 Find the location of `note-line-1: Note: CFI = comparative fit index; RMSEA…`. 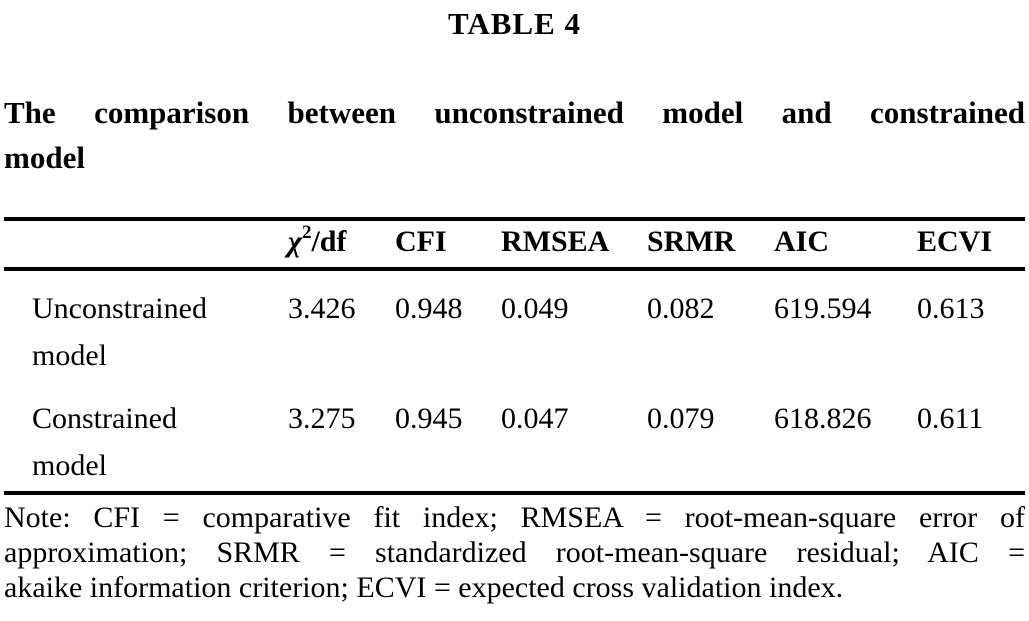

note-line-1: Note: CFI = comparative fit index; RMSEA… is located at coordinates (514, 517).